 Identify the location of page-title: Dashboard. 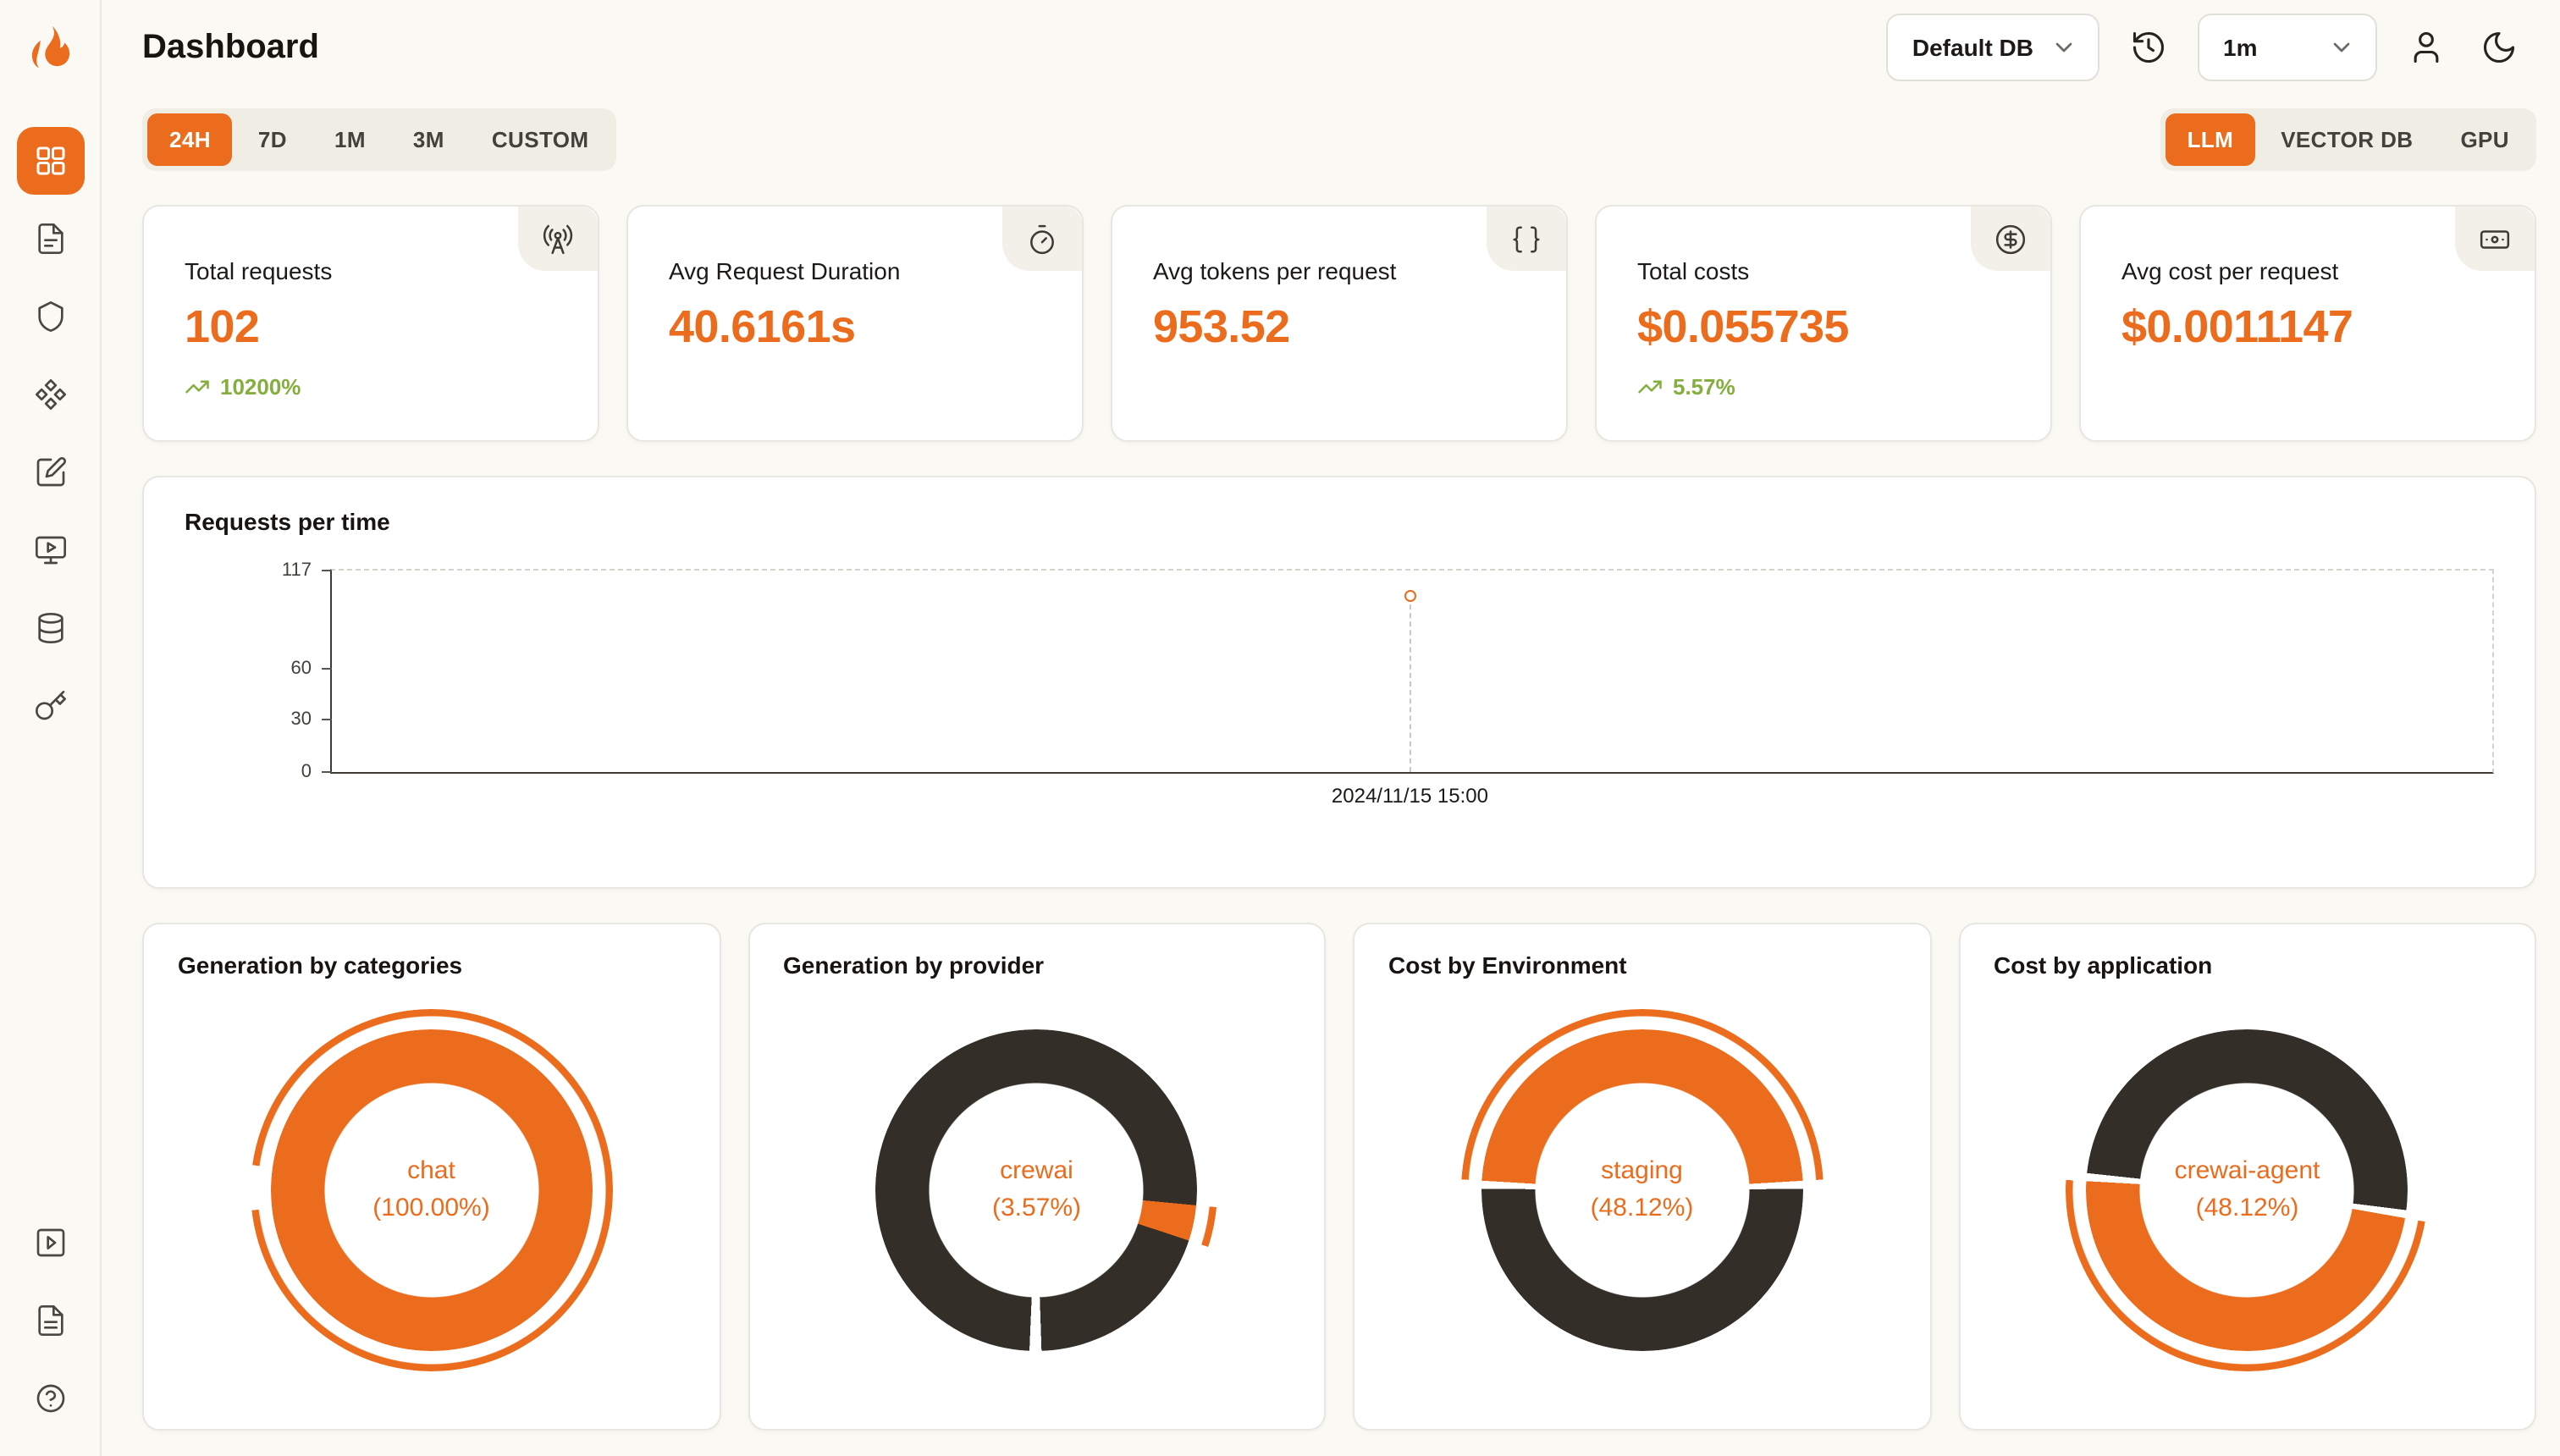
(230, 46).